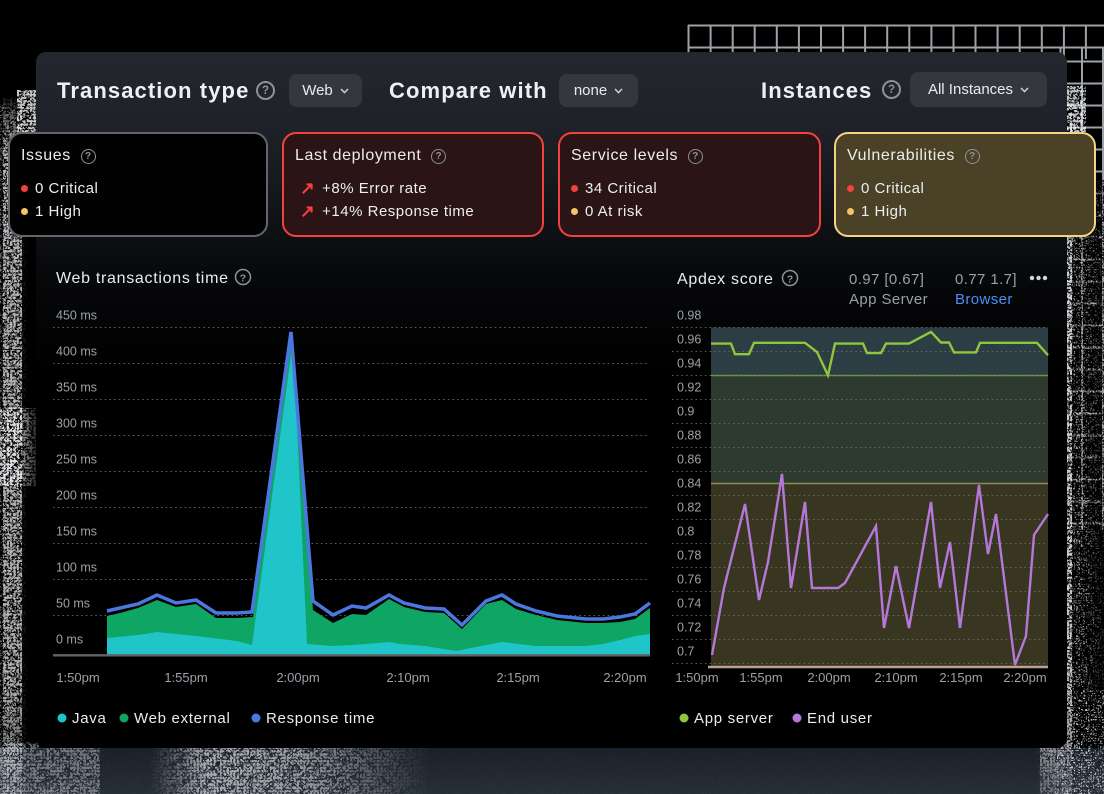  I want to click on svg-text: 0.97 [0.67], so click(886, 279).